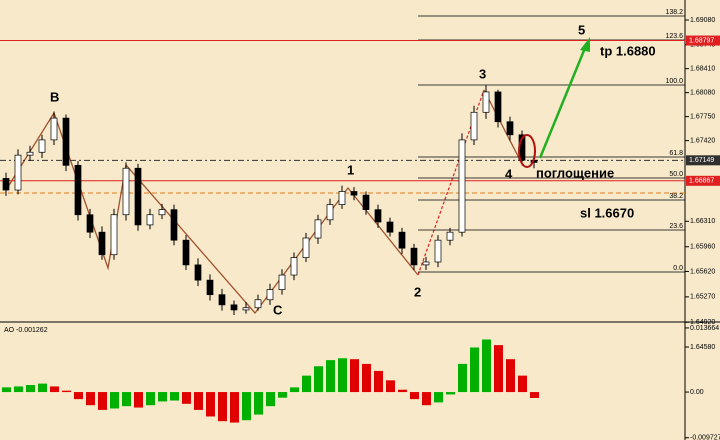 The height and width of the screenshot is (440, 720). What do you see at coordinates (701, 160) in the screenshot?
I see `price-marker-label: 1.67149` at bounding box center [701, 160].